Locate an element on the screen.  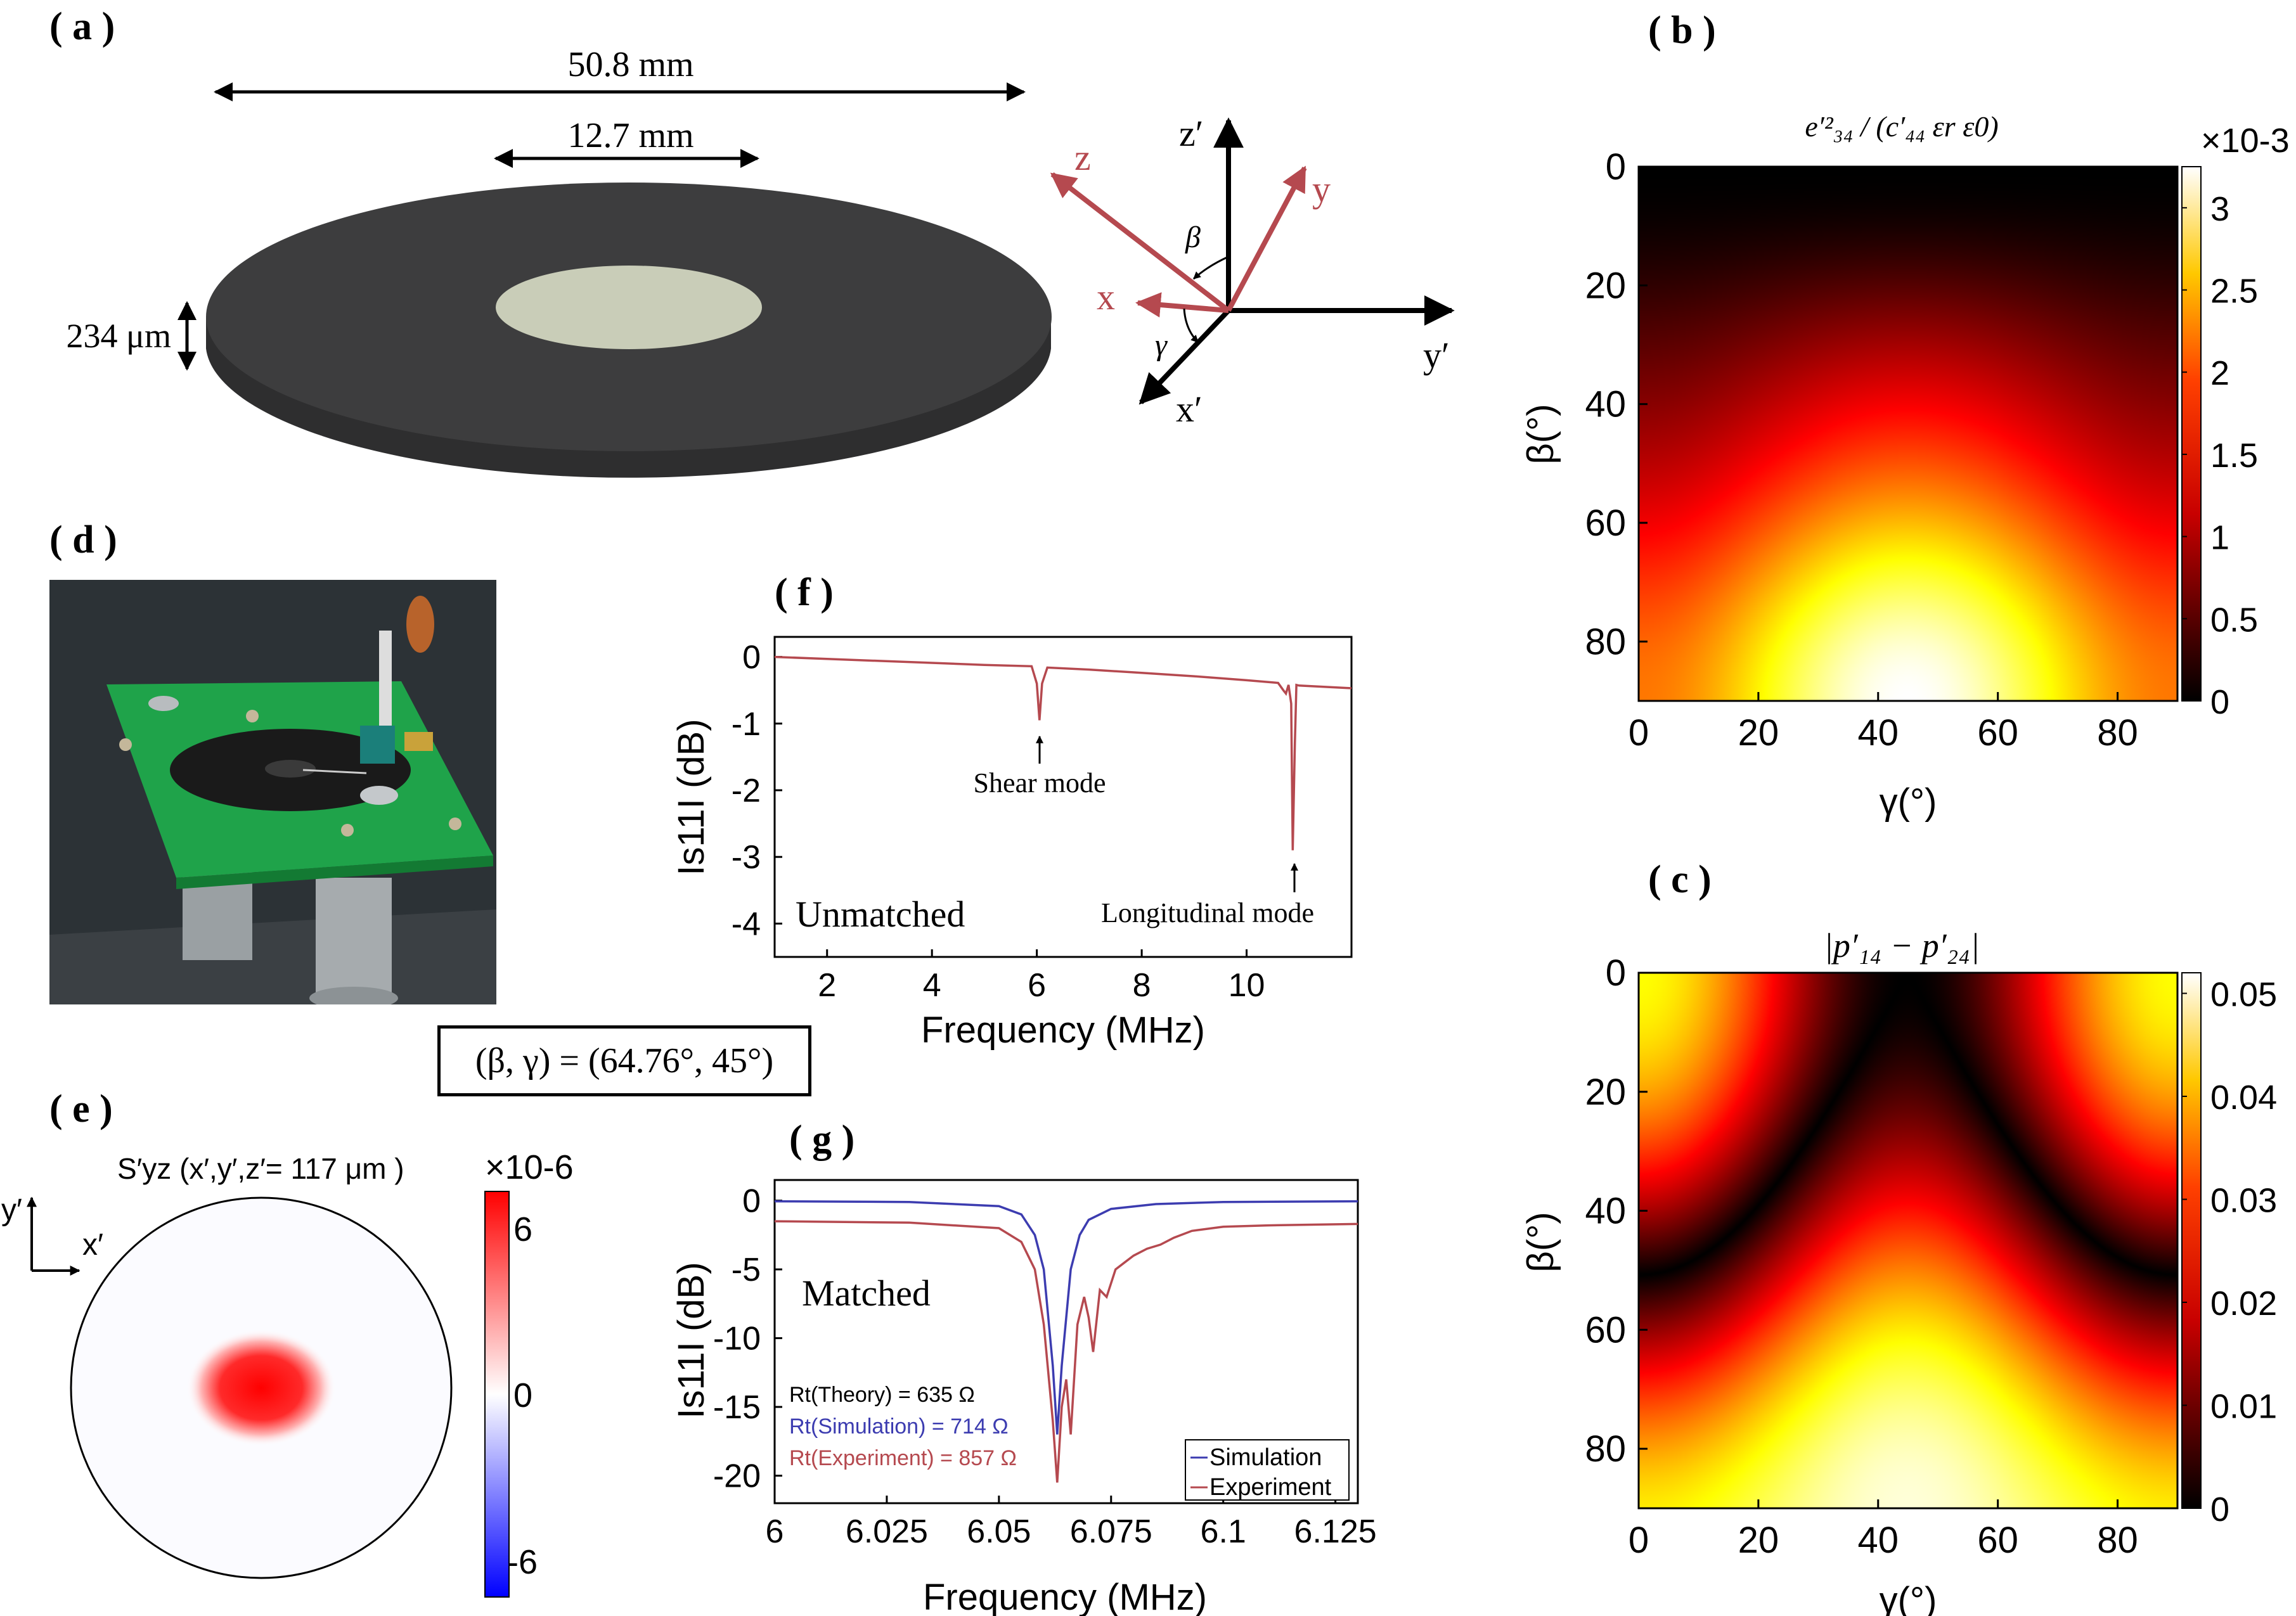
y-tick-label: 20 is located at coordinates (1605, 1092).